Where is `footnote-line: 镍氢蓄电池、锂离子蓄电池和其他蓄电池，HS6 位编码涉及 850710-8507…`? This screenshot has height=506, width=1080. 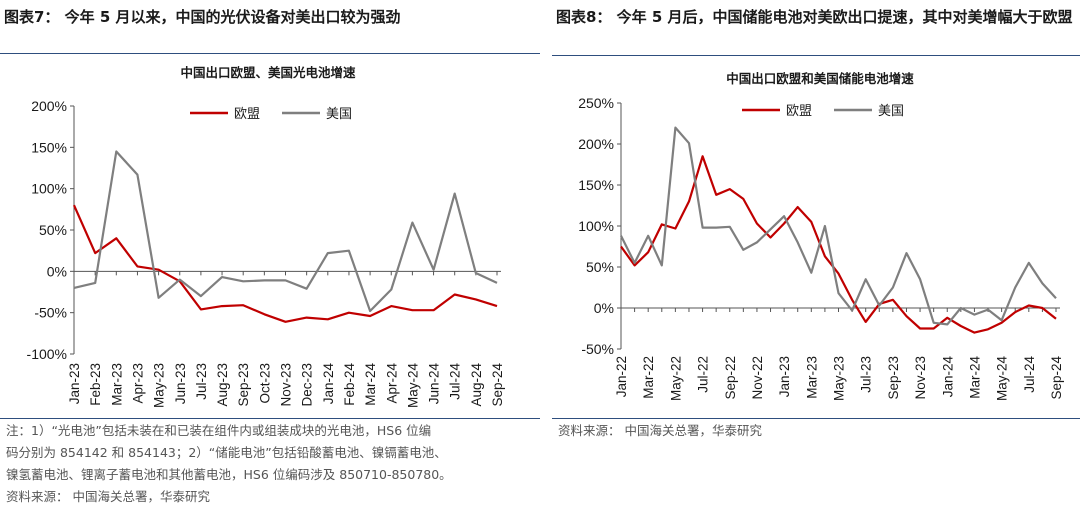 footnote-line: 镍氢蓄电池、锂离子蓄电池和其他蓄电池，HS6 位编码涉及 850710-8507… is located at coordinates (229, 474).